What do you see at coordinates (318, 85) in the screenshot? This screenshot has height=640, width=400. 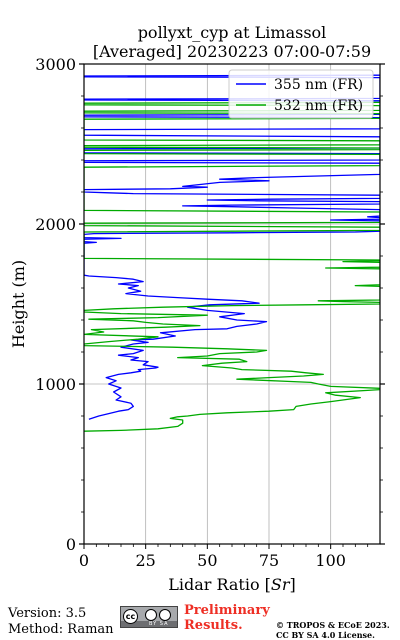 I see `legend-label-355nm: 355 nm (FR)` at bounding box center [318, 85].